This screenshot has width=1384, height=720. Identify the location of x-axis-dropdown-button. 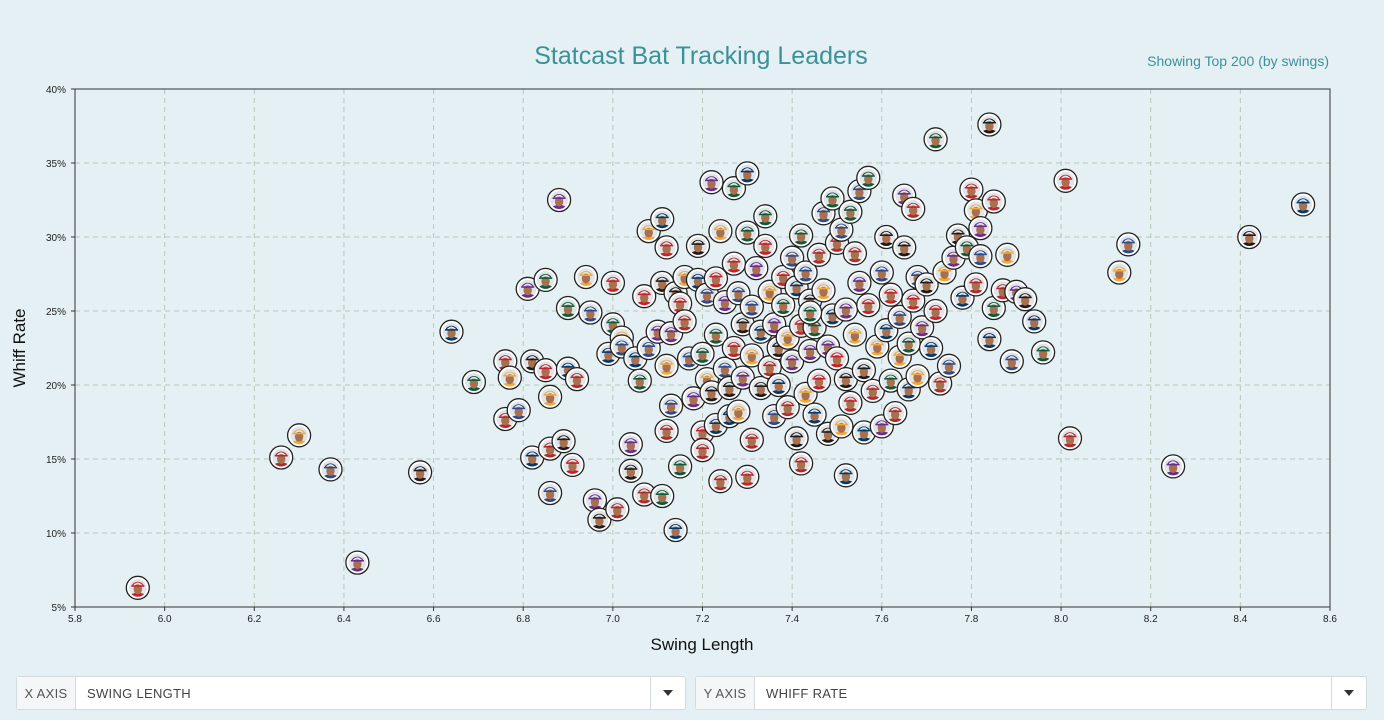
(667, 693).